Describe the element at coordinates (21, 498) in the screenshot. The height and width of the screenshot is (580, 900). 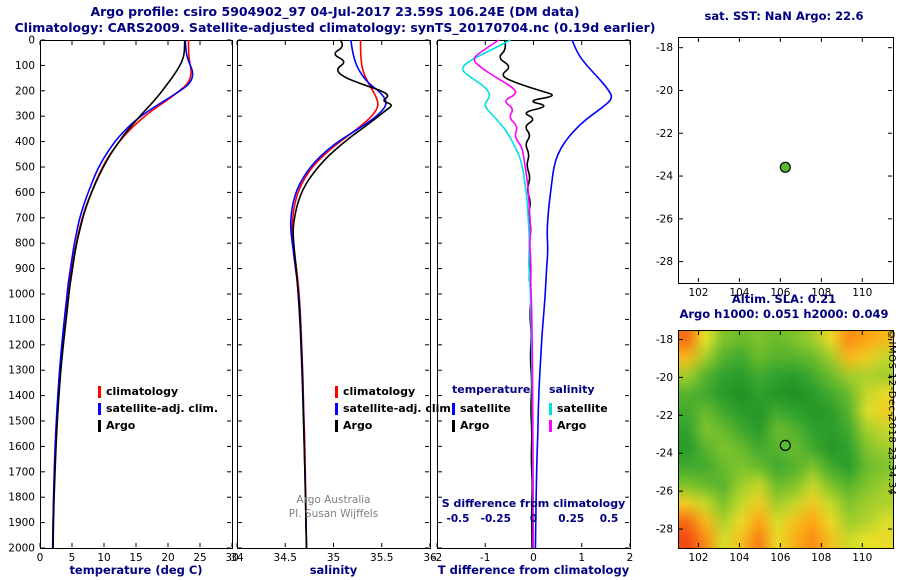
I see `depth-tick-label: 1800` at that location.